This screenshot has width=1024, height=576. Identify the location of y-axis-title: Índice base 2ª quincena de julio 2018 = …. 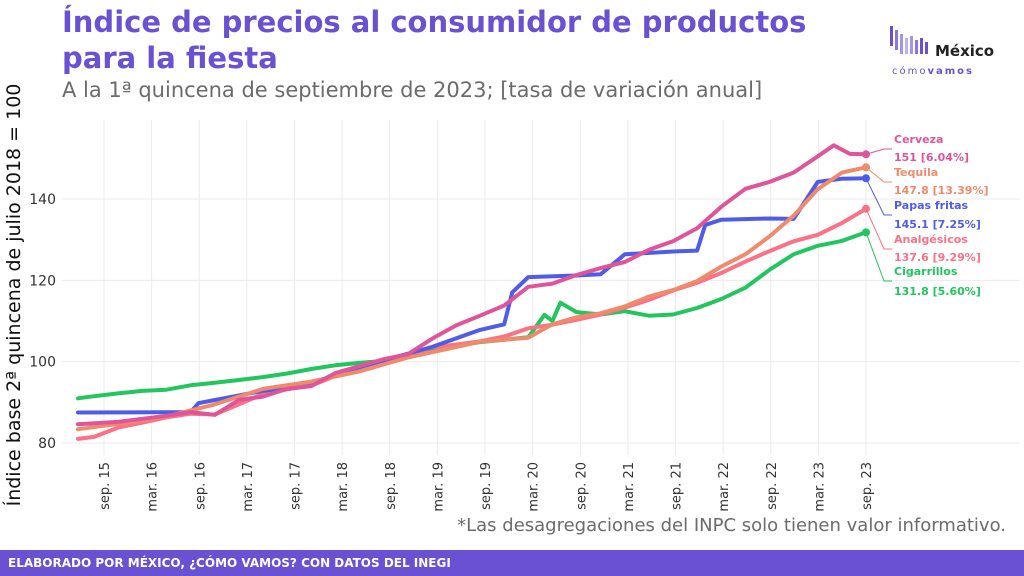
(13, 295).